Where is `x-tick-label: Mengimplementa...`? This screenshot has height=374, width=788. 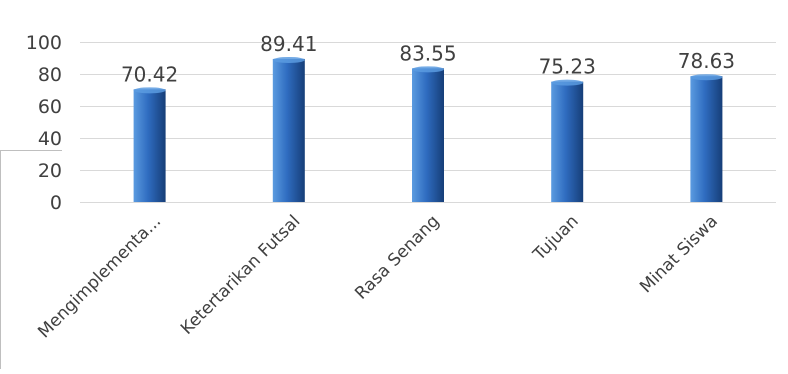 x-tick-label: Mengimplementa... is located at coordinates (99, 276).